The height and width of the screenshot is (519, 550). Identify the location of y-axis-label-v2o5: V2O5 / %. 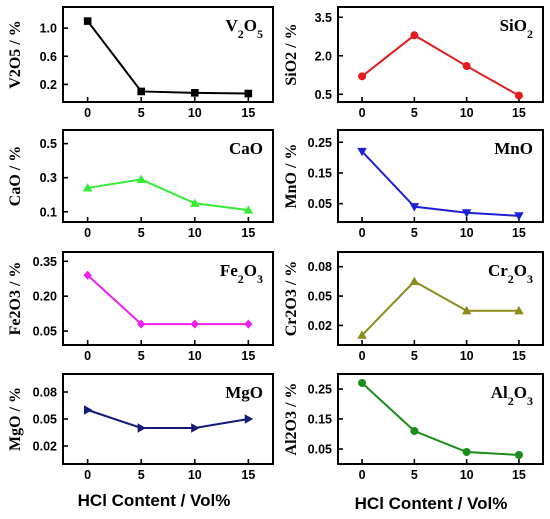
(15, 54).